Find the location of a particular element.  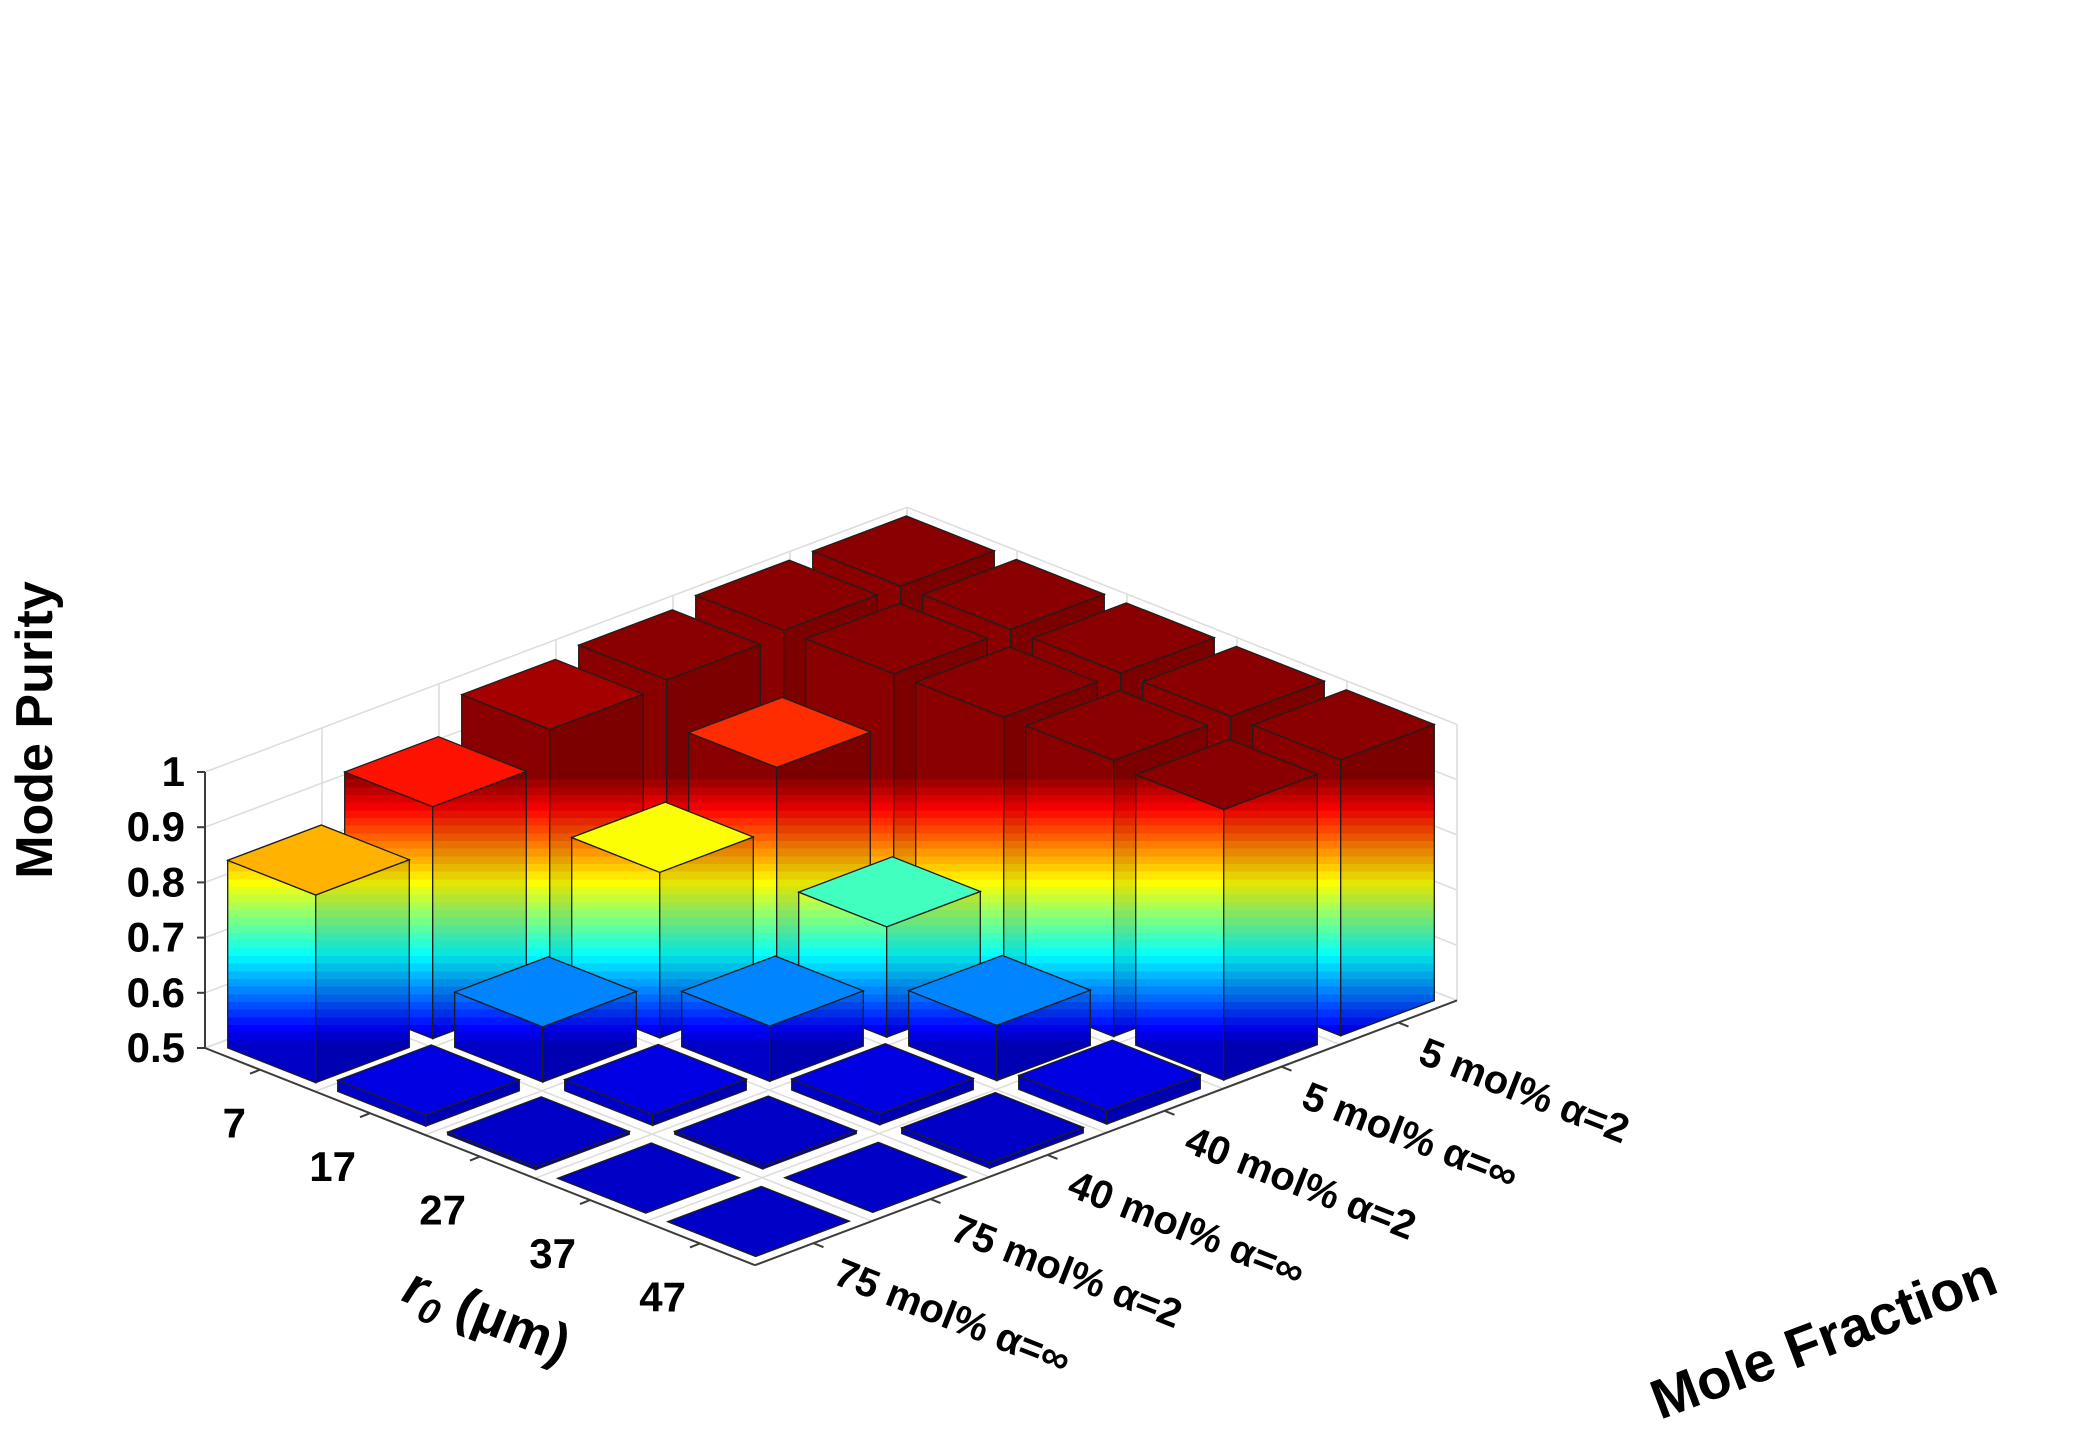

x-tick-label: 37 is located at coordinates (552, 1253).